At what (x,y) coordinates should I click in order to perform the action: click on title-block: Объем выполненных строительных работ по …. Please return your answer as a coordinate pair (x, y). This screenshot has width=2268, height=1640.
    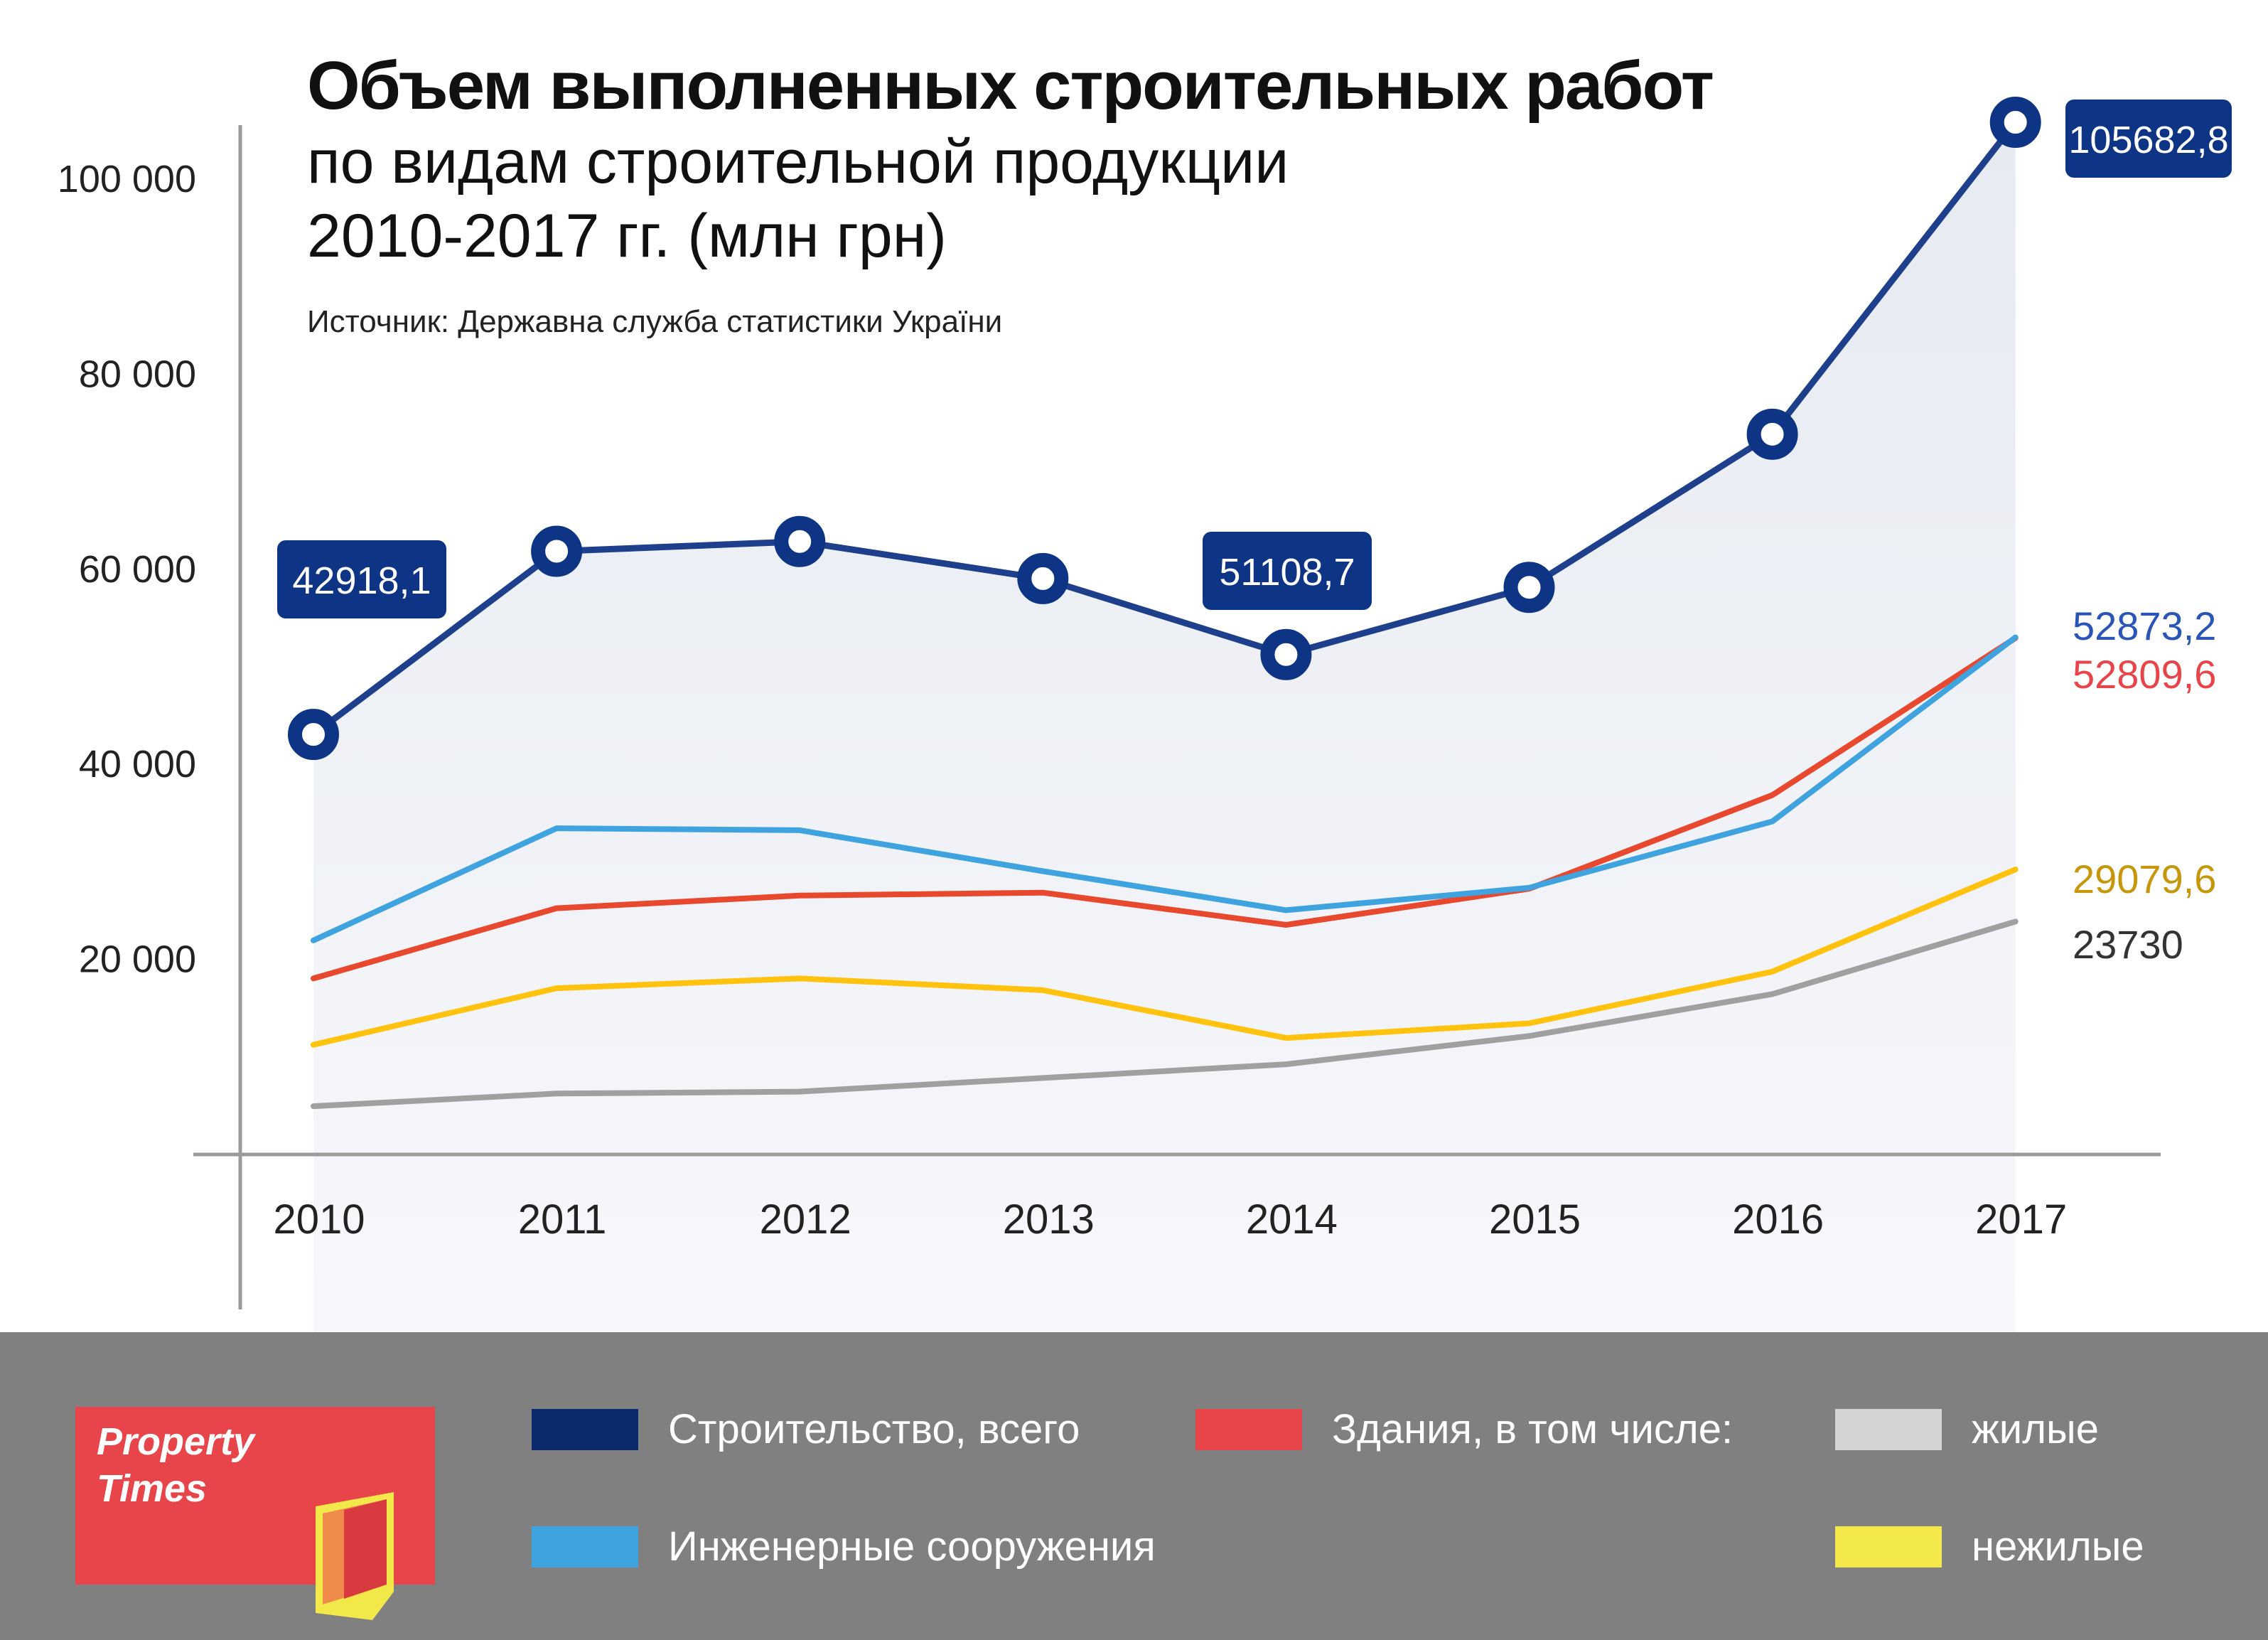
    Looking at the image, I should click on (1010, 160).